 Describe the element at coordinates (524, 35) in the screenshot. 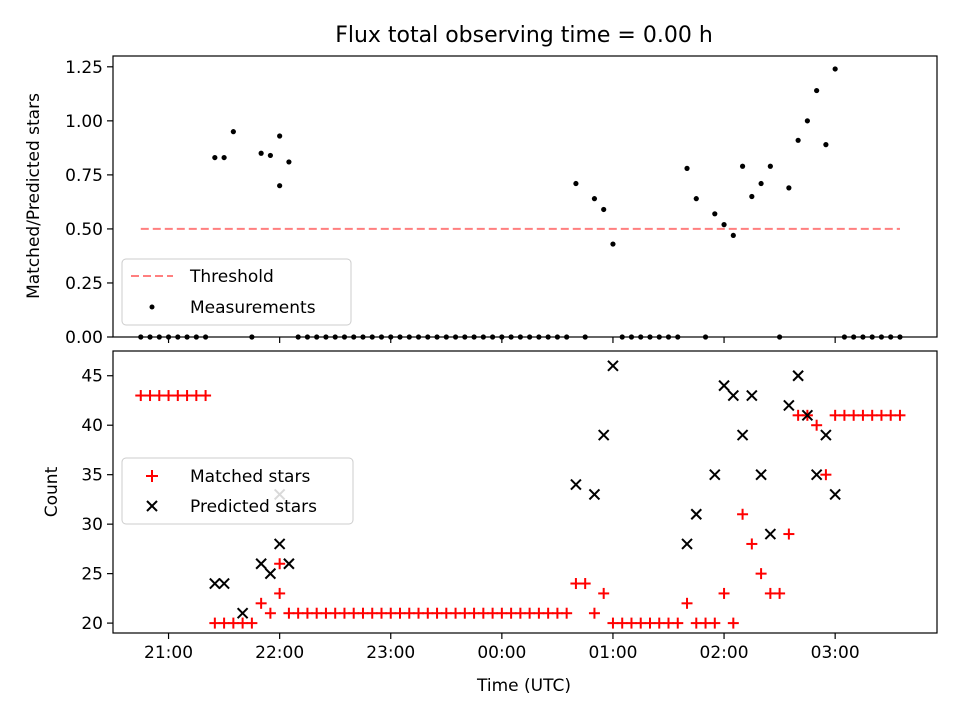

I see `top-chart-title: Flux total observing time = 0.00 h` at that location.